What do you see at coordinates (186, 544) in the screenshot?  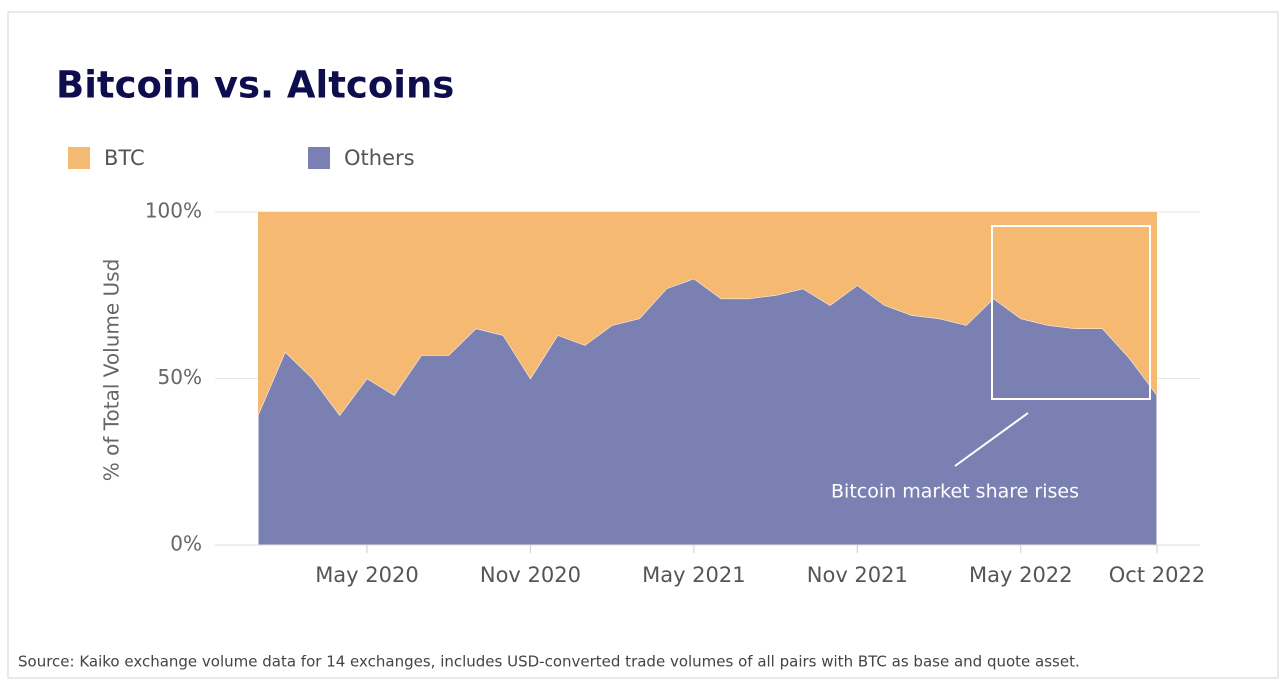 I see `y-tick-label: 0%` at bounding box center [186, 544].